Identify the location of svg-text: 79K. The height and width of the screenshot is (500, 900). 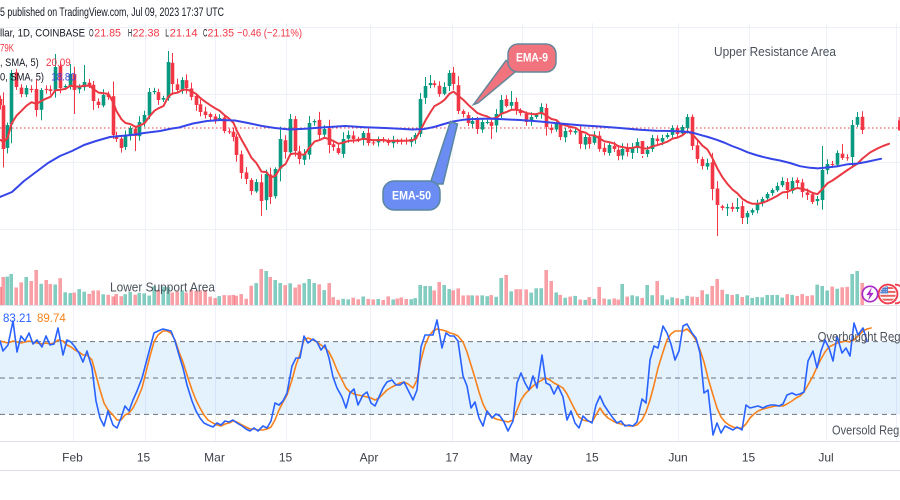
(7, 48).